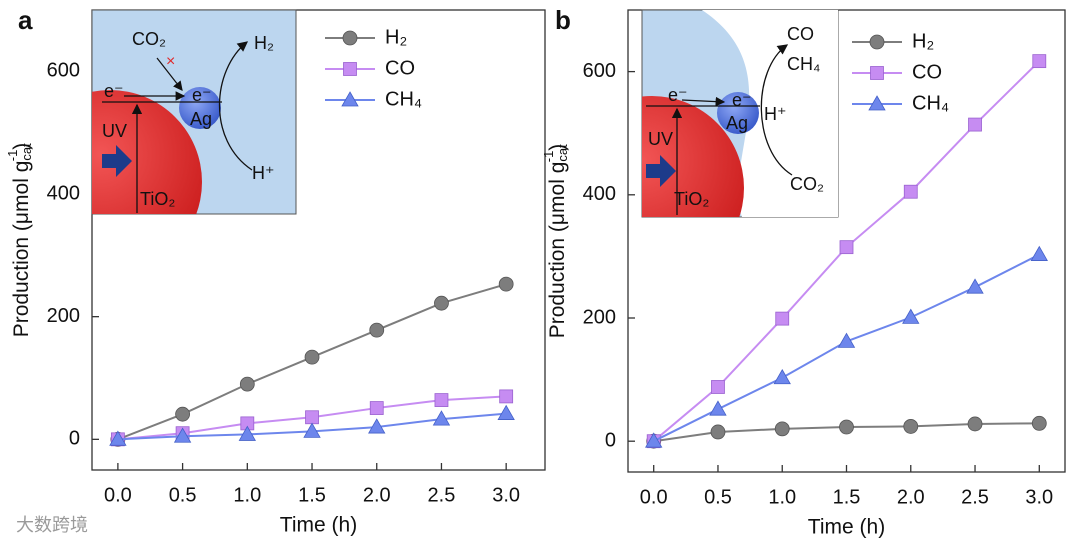 The width and height of the screenshot is (1080, 547). Describe the element at coordinates (599, 194) in the screenshot. I see `y-tick-label: 400` at that location.